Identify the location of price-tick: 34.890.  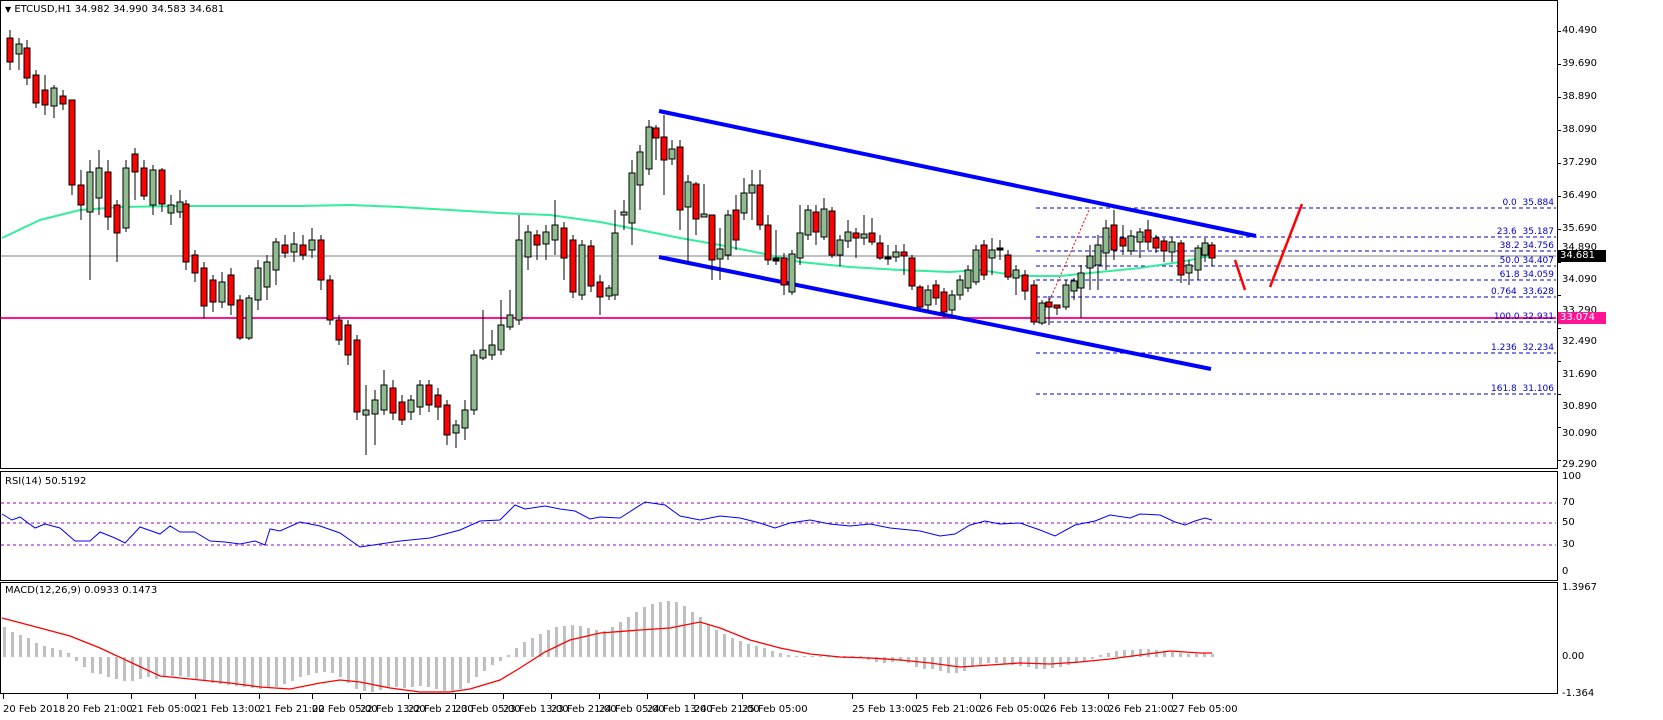
(1579, 247).